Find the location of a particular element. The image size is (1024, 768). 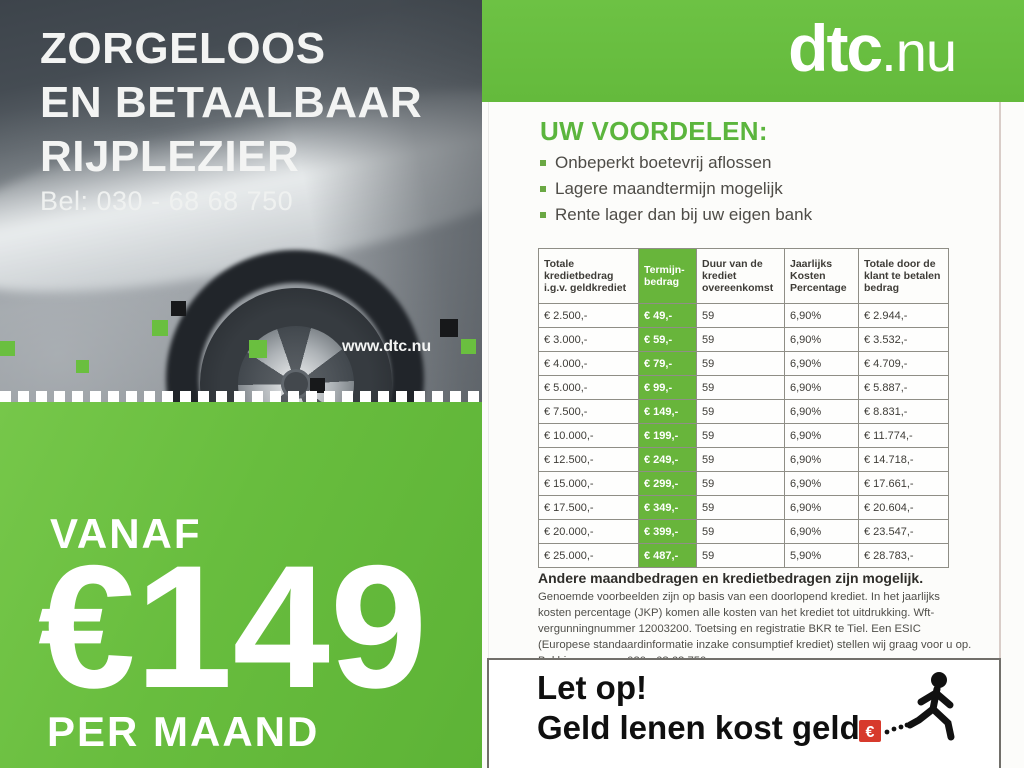

offer-suffix: PER MAAND is located at coordinates (183, 731).